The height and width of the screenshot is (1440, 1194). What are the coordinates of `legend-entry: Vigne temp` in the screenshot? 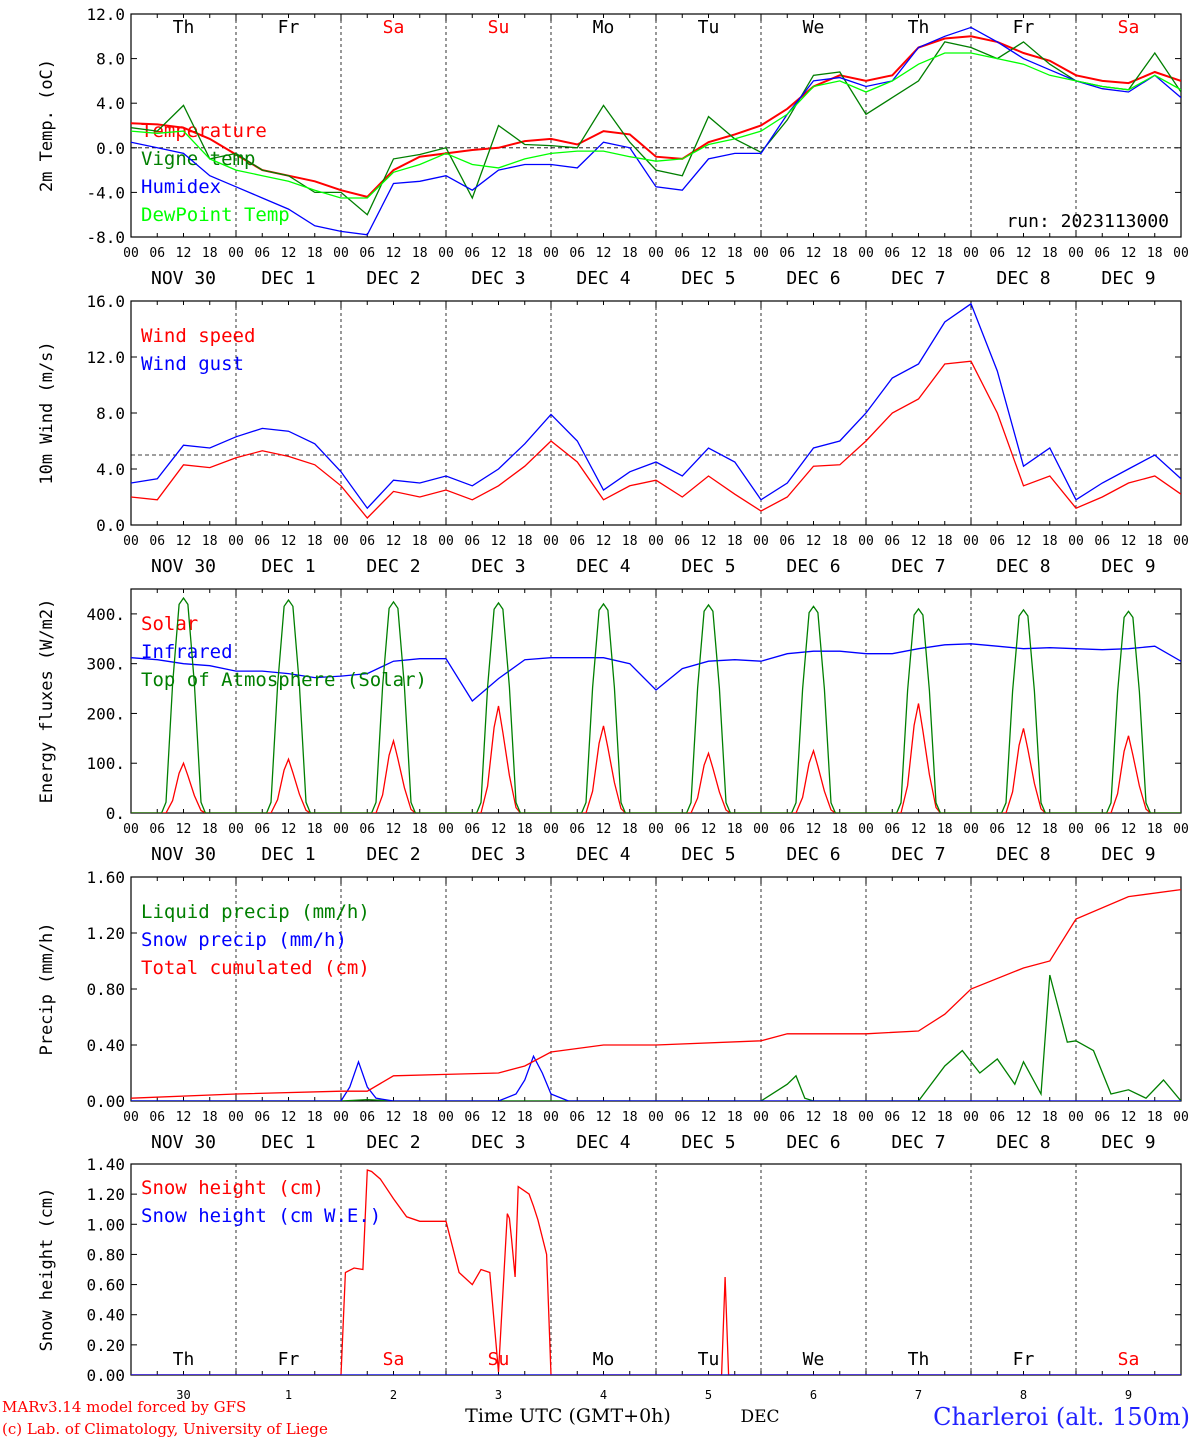 It's located at (198, 159).